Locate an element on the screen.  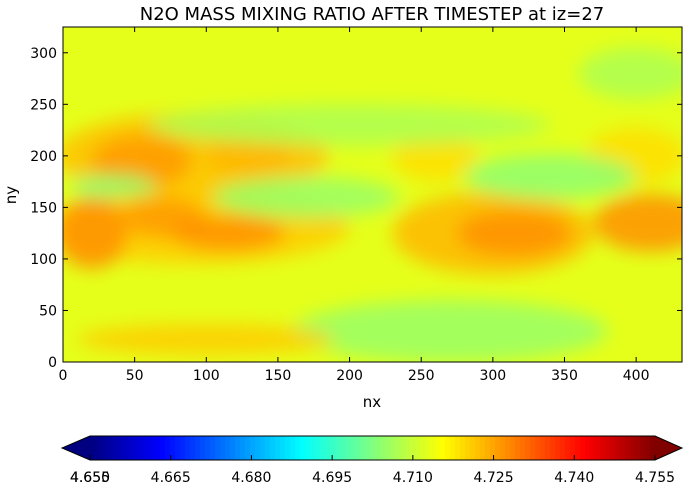
y-tick-label: 200 is located at coordinates (43, 157).